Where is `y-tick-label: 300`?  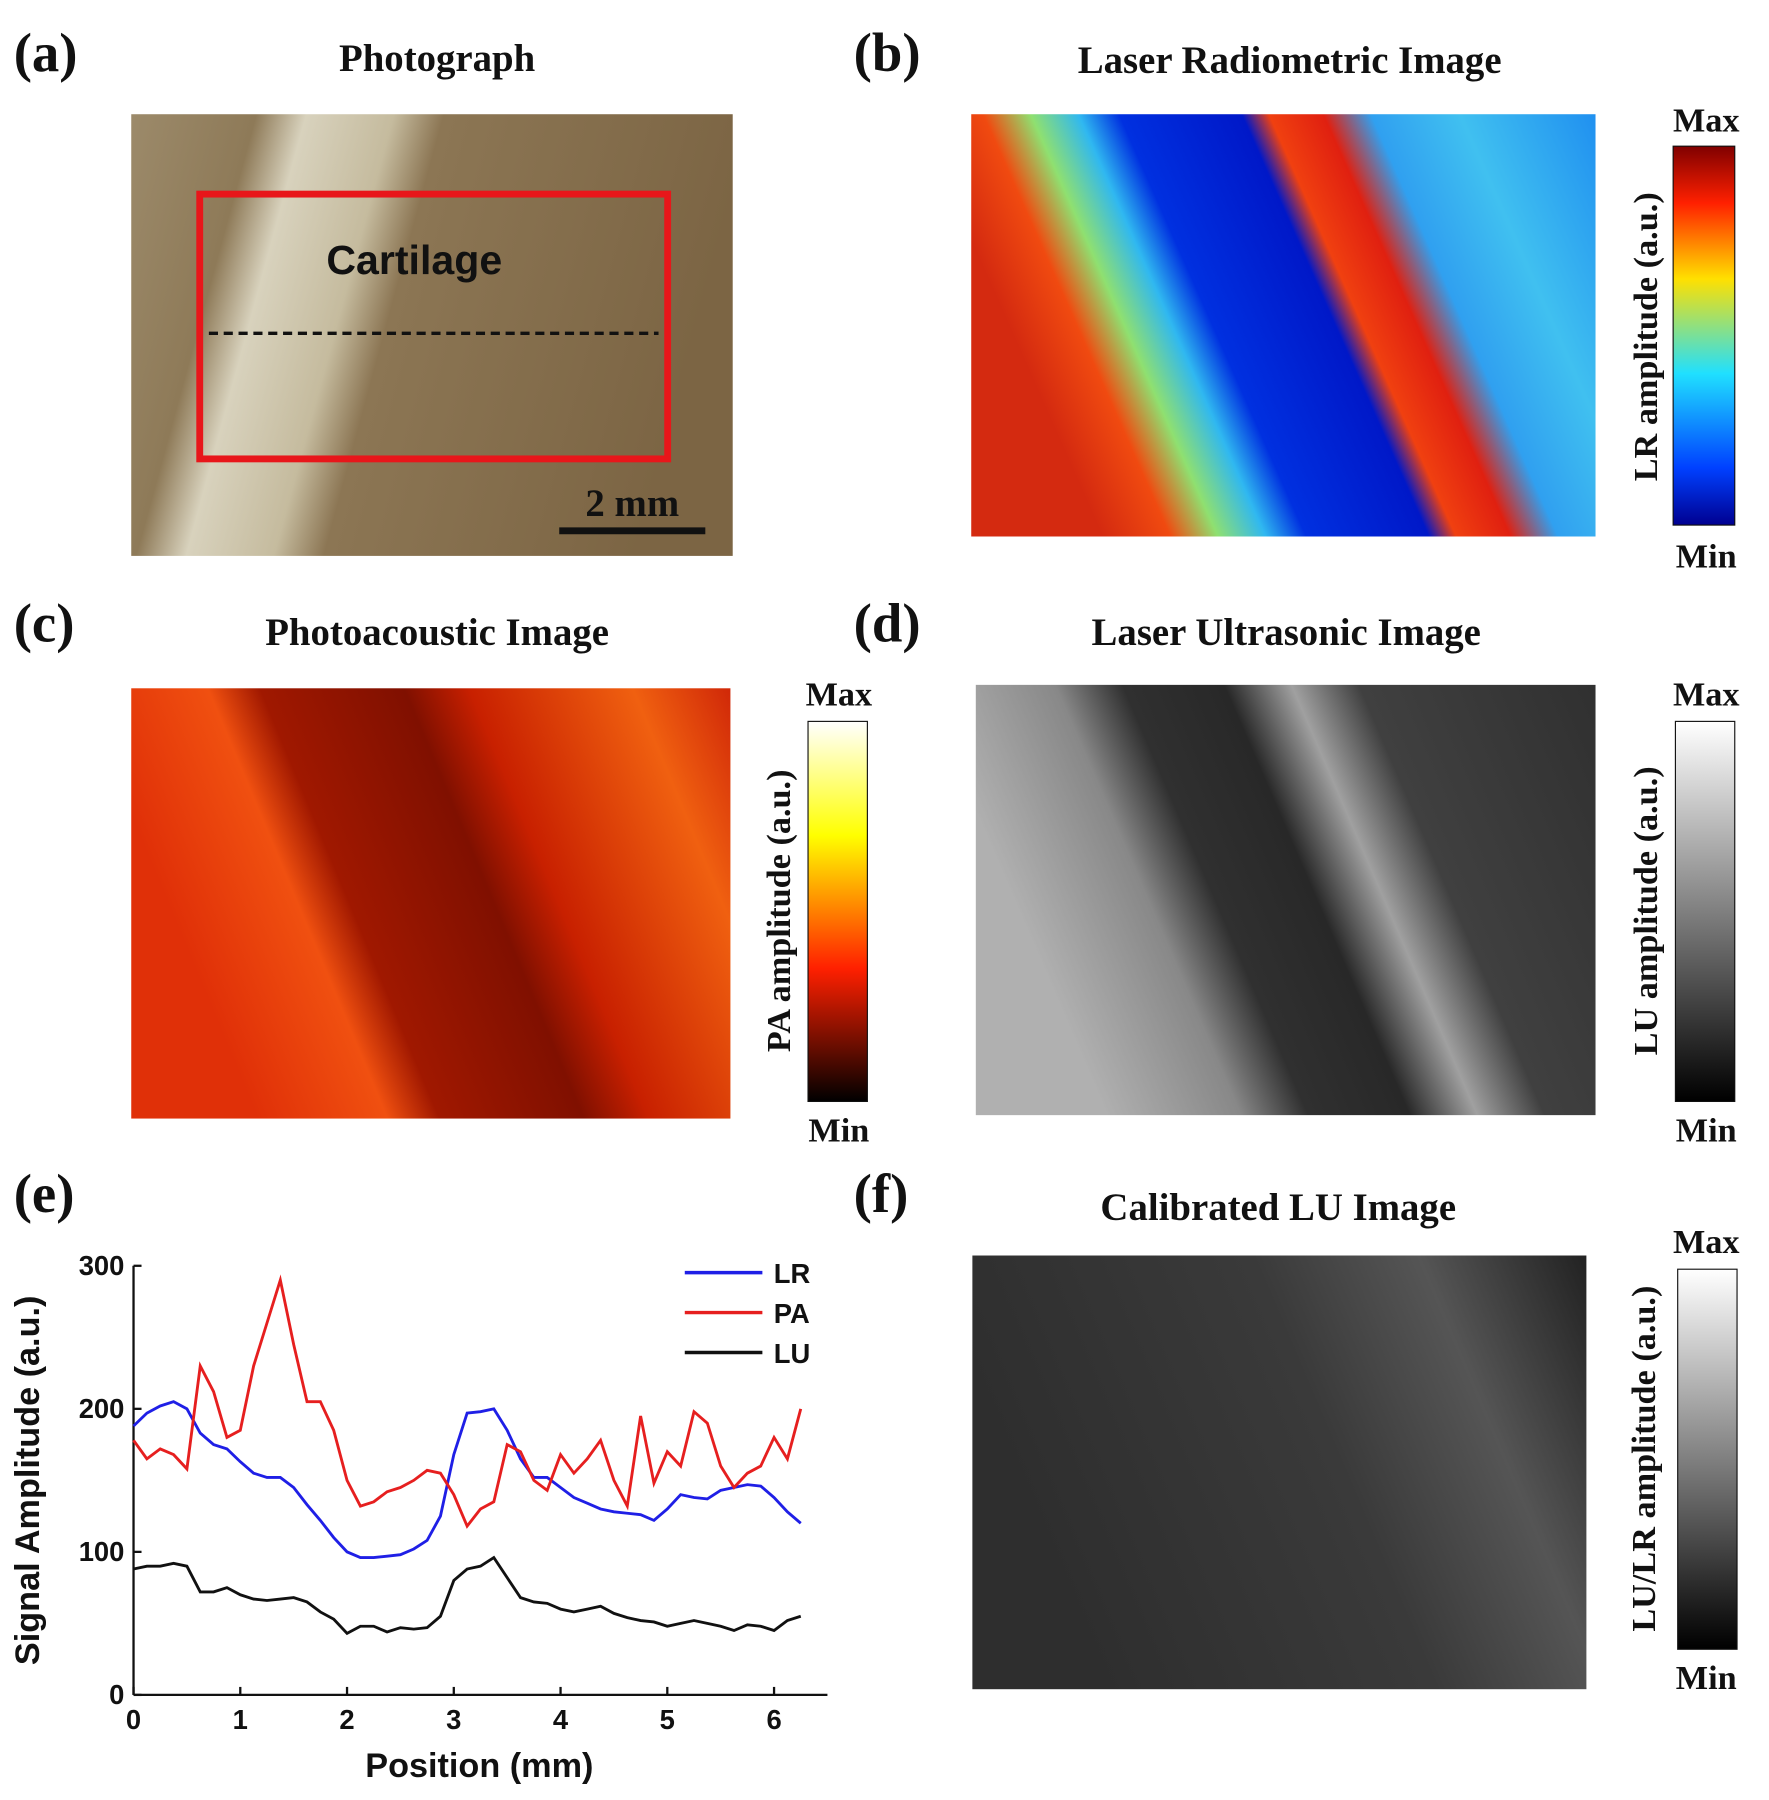 y-tick-label: 300 is located at coordinates (102, 1265).